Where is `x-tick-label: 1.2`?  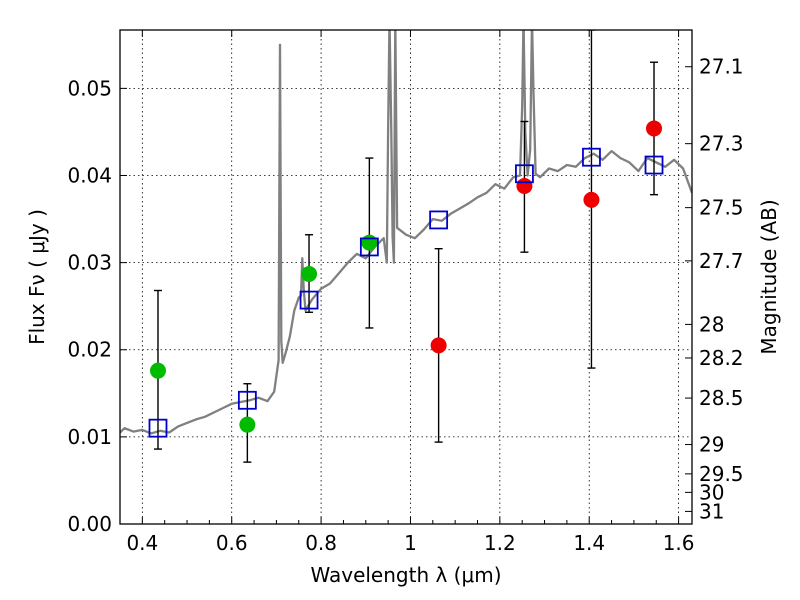
x-tick-label: 1.2 is located at coordinates (500, 543).